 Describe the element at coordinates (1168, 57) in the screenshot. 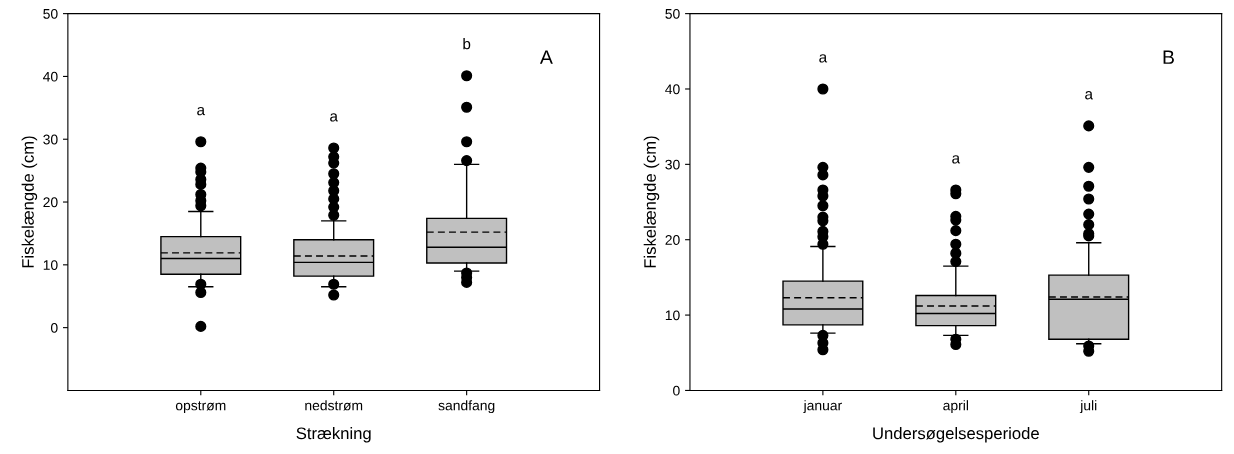

I see `annotation: B` at that location.